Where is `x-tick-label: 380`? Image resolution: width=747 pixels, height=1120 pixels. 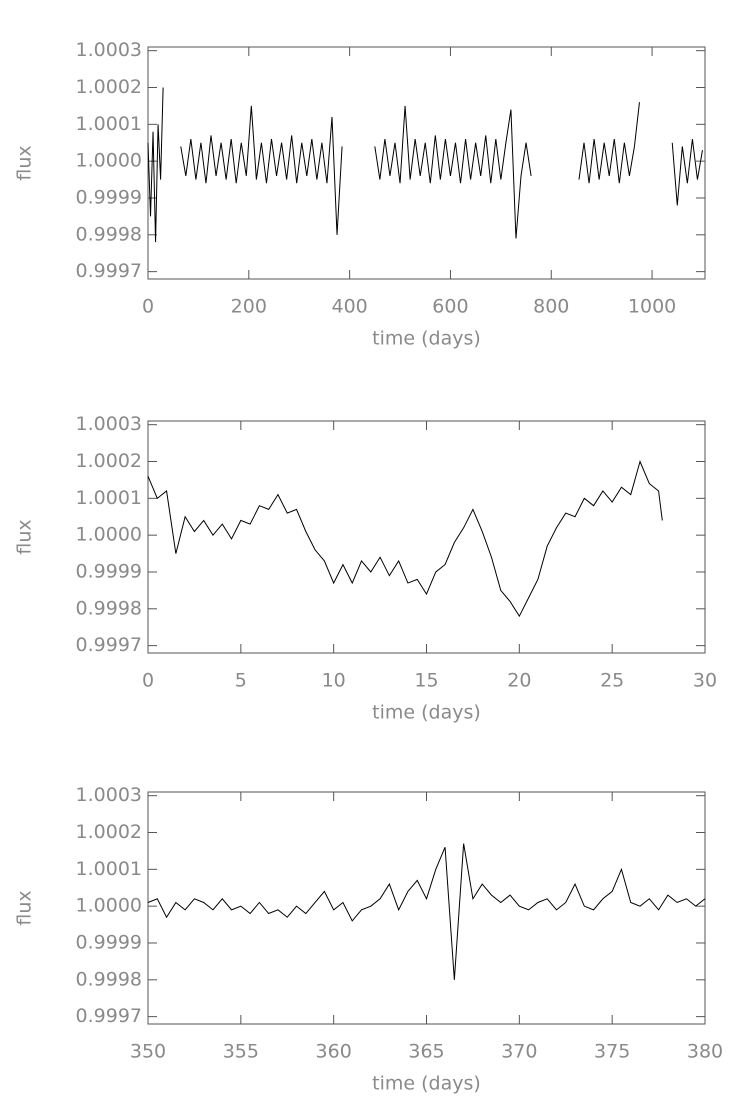
x-tick-label: 380 is located at coordinates (705, 1052).